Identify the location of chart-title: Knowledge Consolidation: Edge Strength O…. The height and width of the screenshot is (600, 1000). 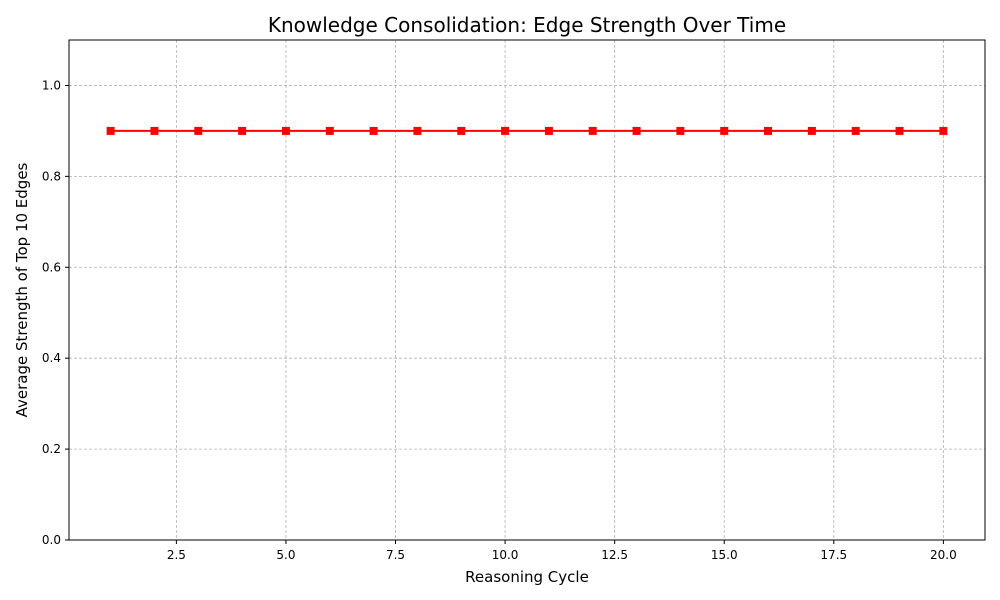
(527, 25).